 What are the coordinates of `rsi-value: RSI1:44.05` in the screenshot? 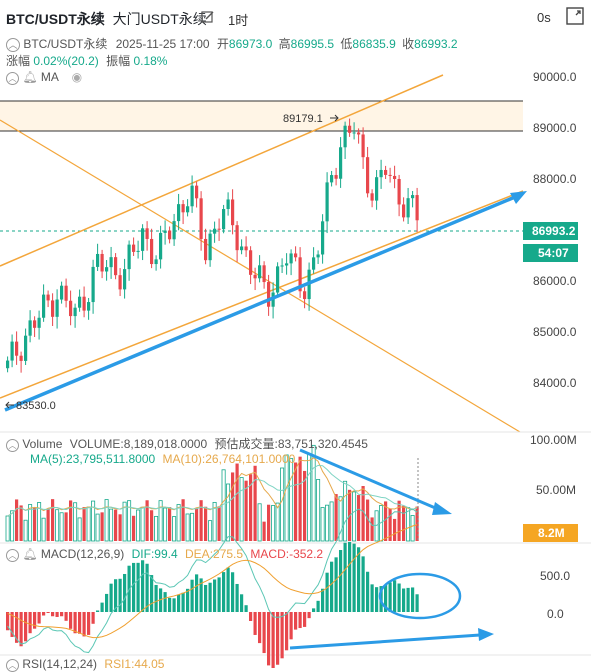 It's located at (134, 664).